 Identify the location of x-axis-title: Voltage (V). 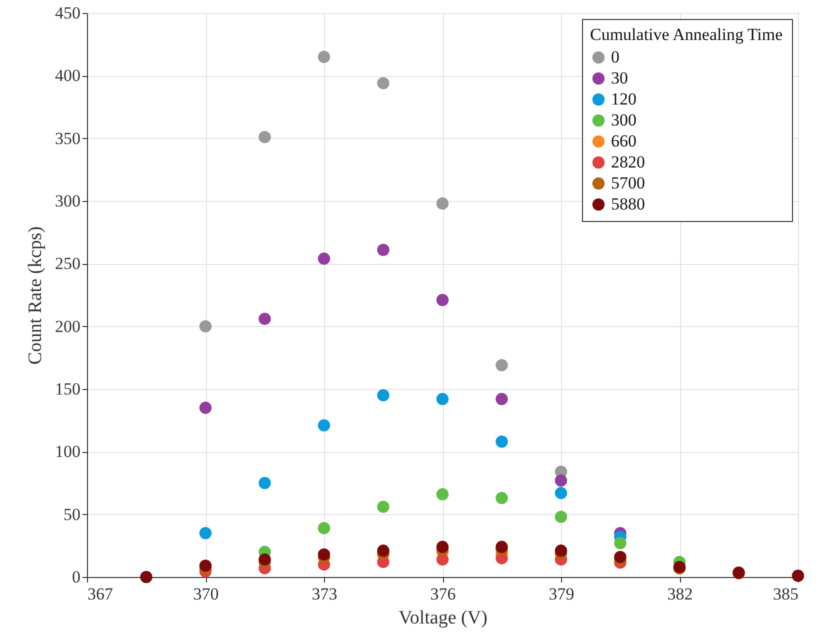
(443, 618).